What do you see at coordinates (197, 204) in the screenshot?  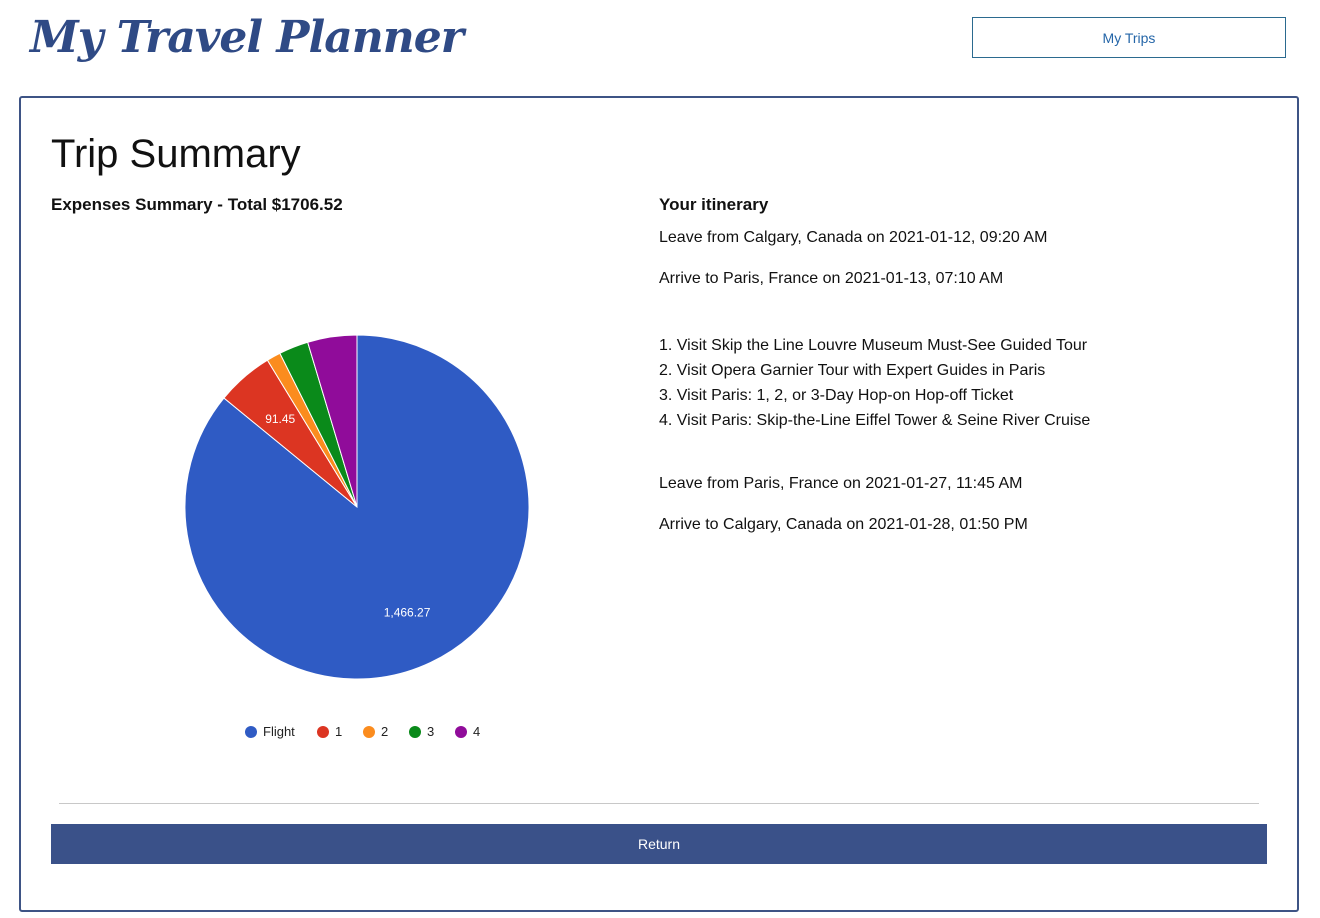 I see `expenses-summary-heading: Expenses Summary - Total $1706.52` at bounding box center [197, 204].